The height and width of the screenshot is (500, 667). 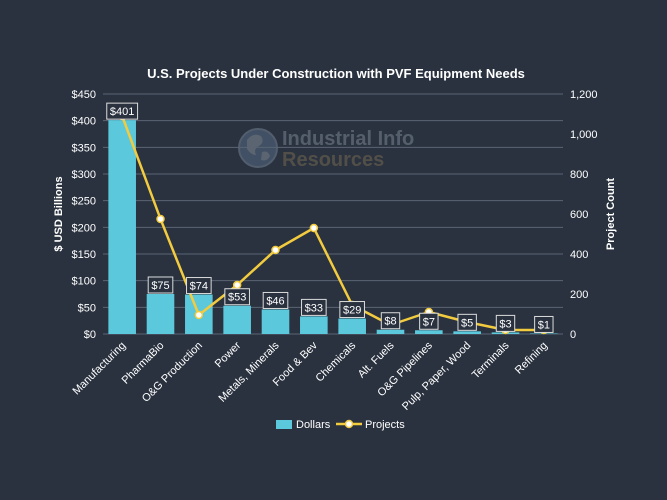 I want to click on left-axis-title: $ USD Billions, so click(x=59, y=213).